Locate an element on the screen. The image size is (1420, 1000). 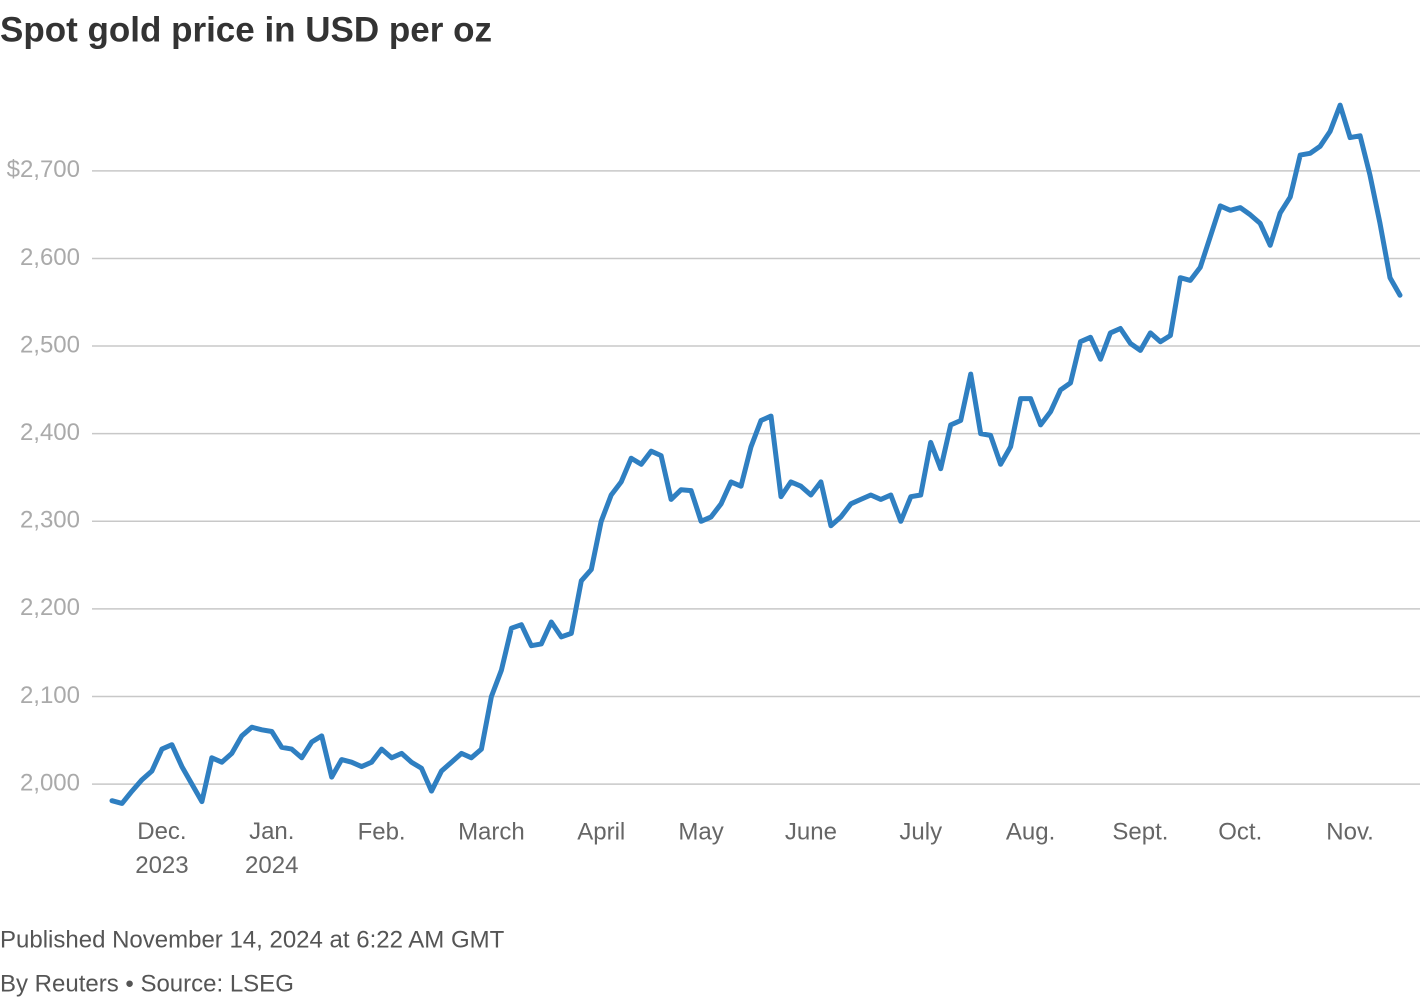
x-tick-label: April is located at coordinates (601, 831).